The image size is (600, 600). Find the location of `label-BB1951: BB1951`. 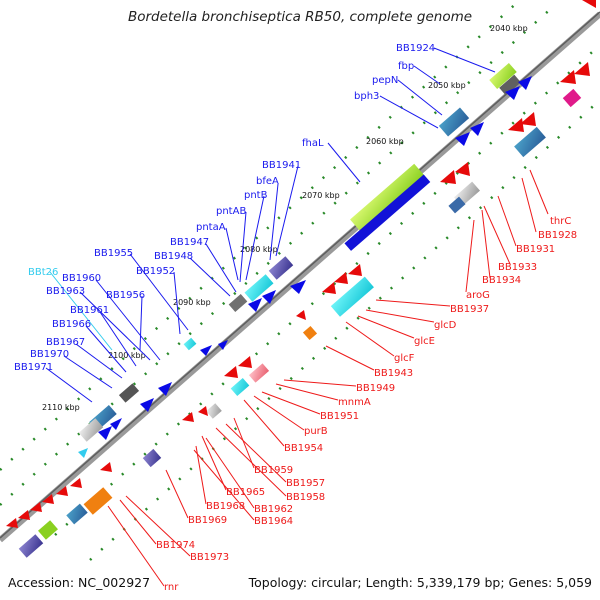

label-BB1951: BB1951 is located at coordinates (339, 416).